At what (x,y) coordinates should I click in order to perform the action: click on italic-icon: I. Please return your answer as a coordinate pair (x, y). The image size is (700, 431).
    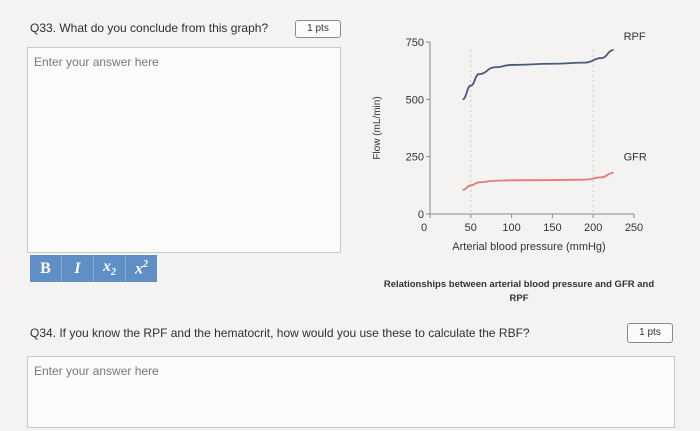
    Looking at the image, I should click on (77, 268).